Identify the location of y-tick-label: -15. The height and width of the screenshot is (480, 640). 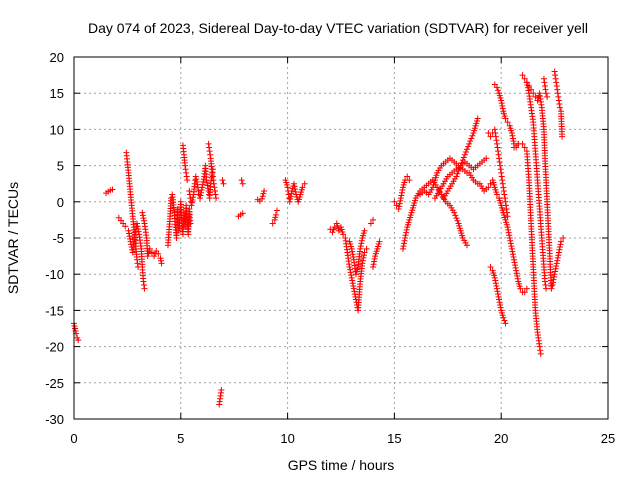
(54, 310).